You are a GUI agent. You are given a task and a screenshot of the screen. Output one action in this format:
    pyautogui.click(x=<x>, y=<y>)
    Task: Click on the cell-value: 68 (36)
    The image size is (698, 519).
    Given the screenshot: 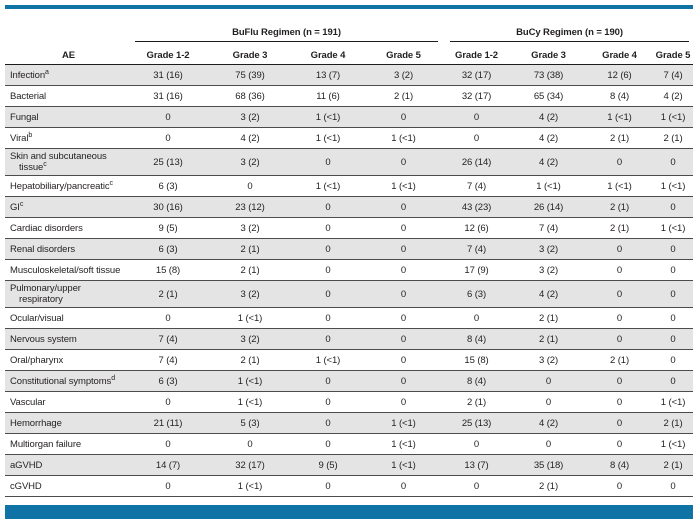 What is the action you would take?
    pyautogui.click(x=250, y=96)
    